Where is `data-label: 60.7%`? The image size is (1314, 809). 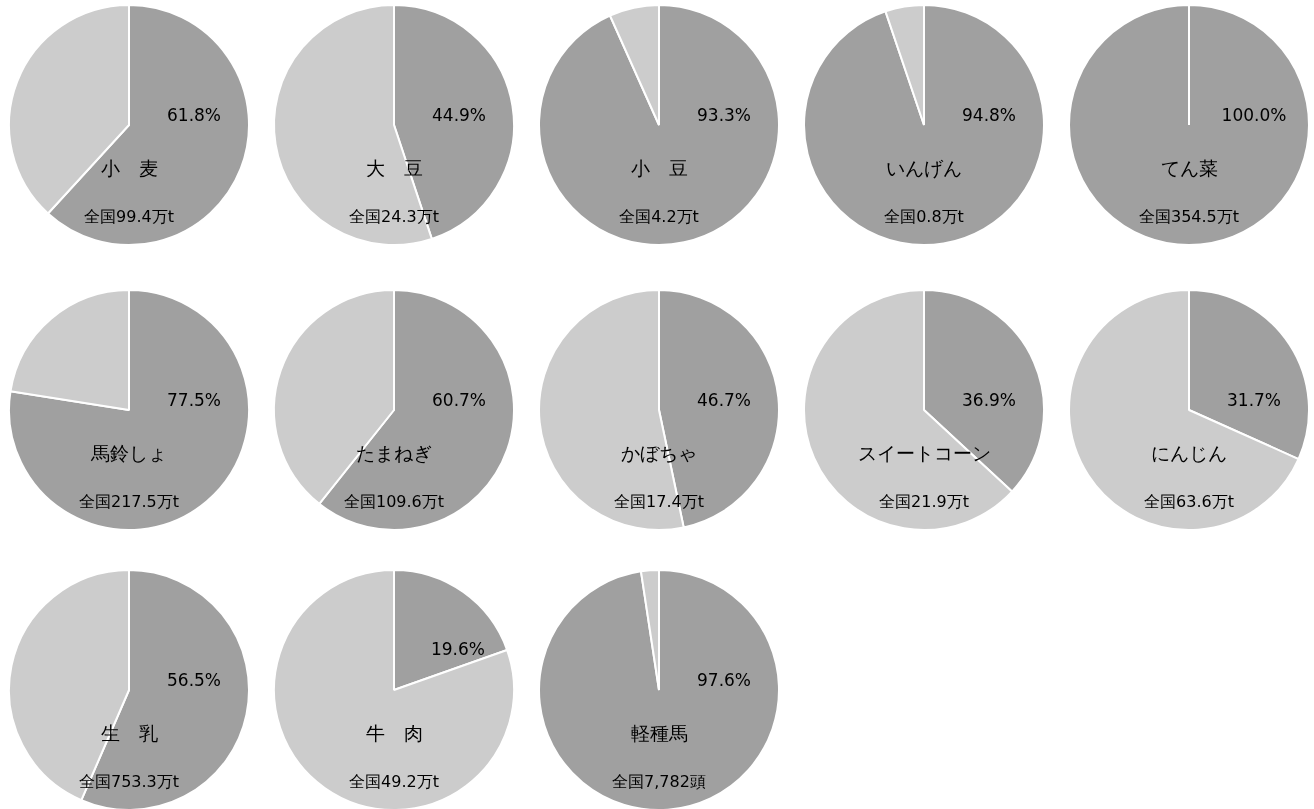 data-label: 60.7% is located at coordinates (459, 400).